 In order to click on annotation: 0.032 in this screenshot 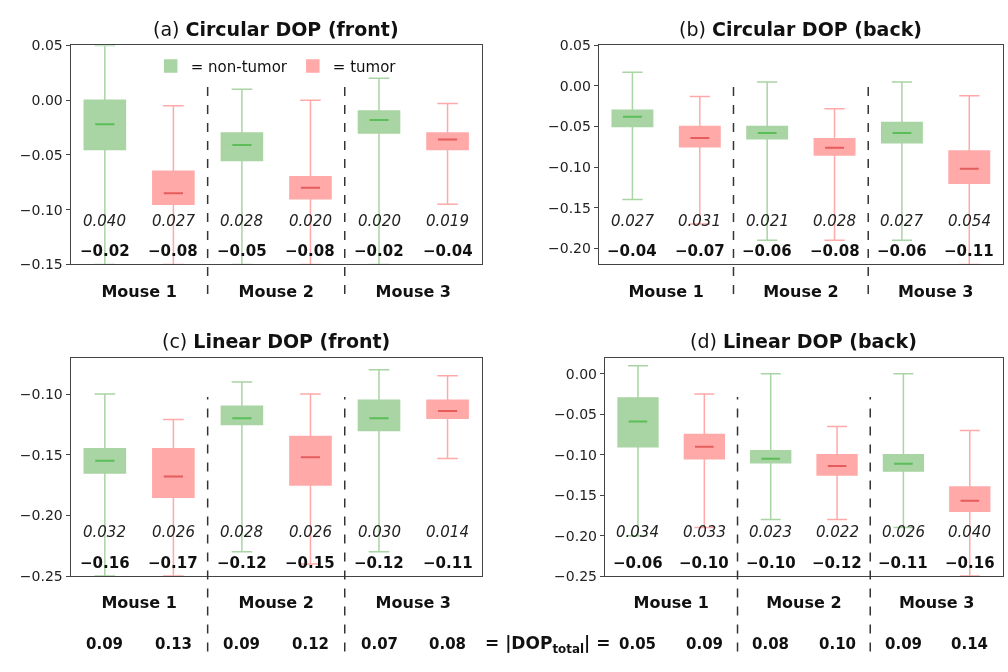, I will do `click(104, 532)`.